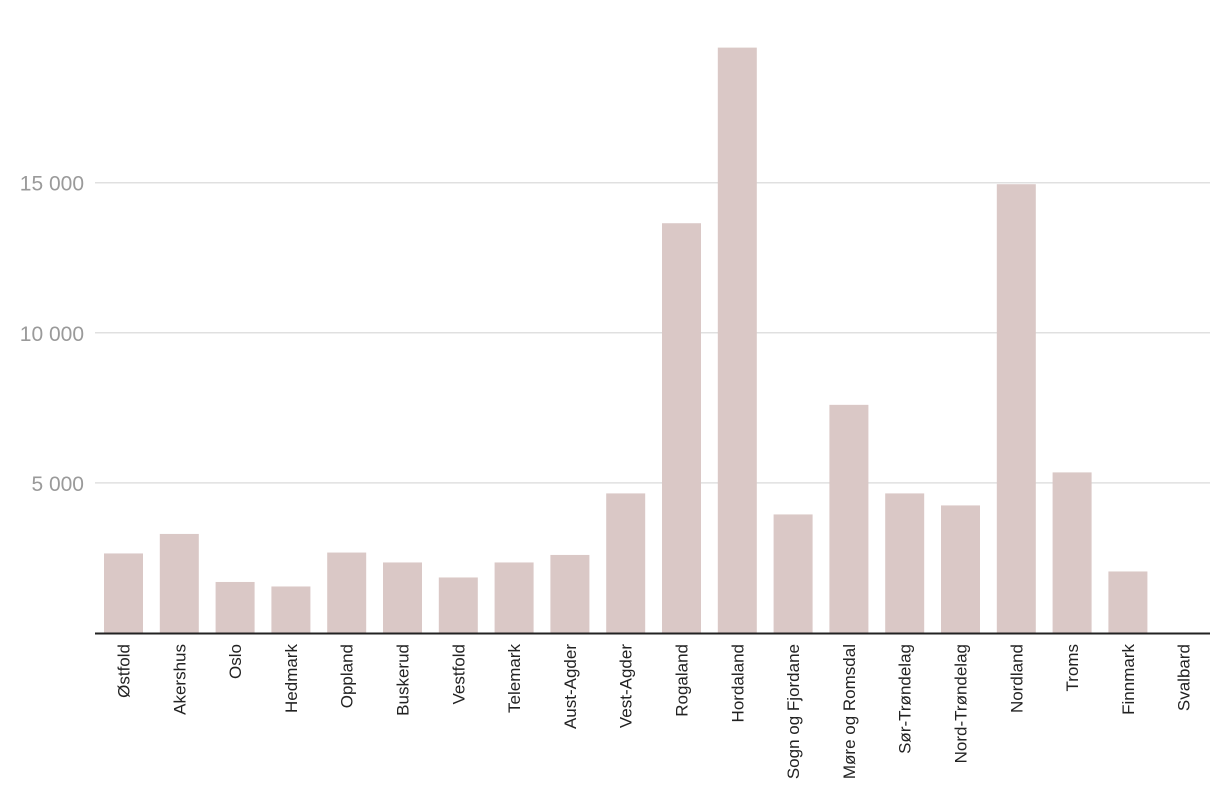 This screenshot has width=1220, height=812. I want to click on x-tick-label: Rogaland, so click(682, 680).